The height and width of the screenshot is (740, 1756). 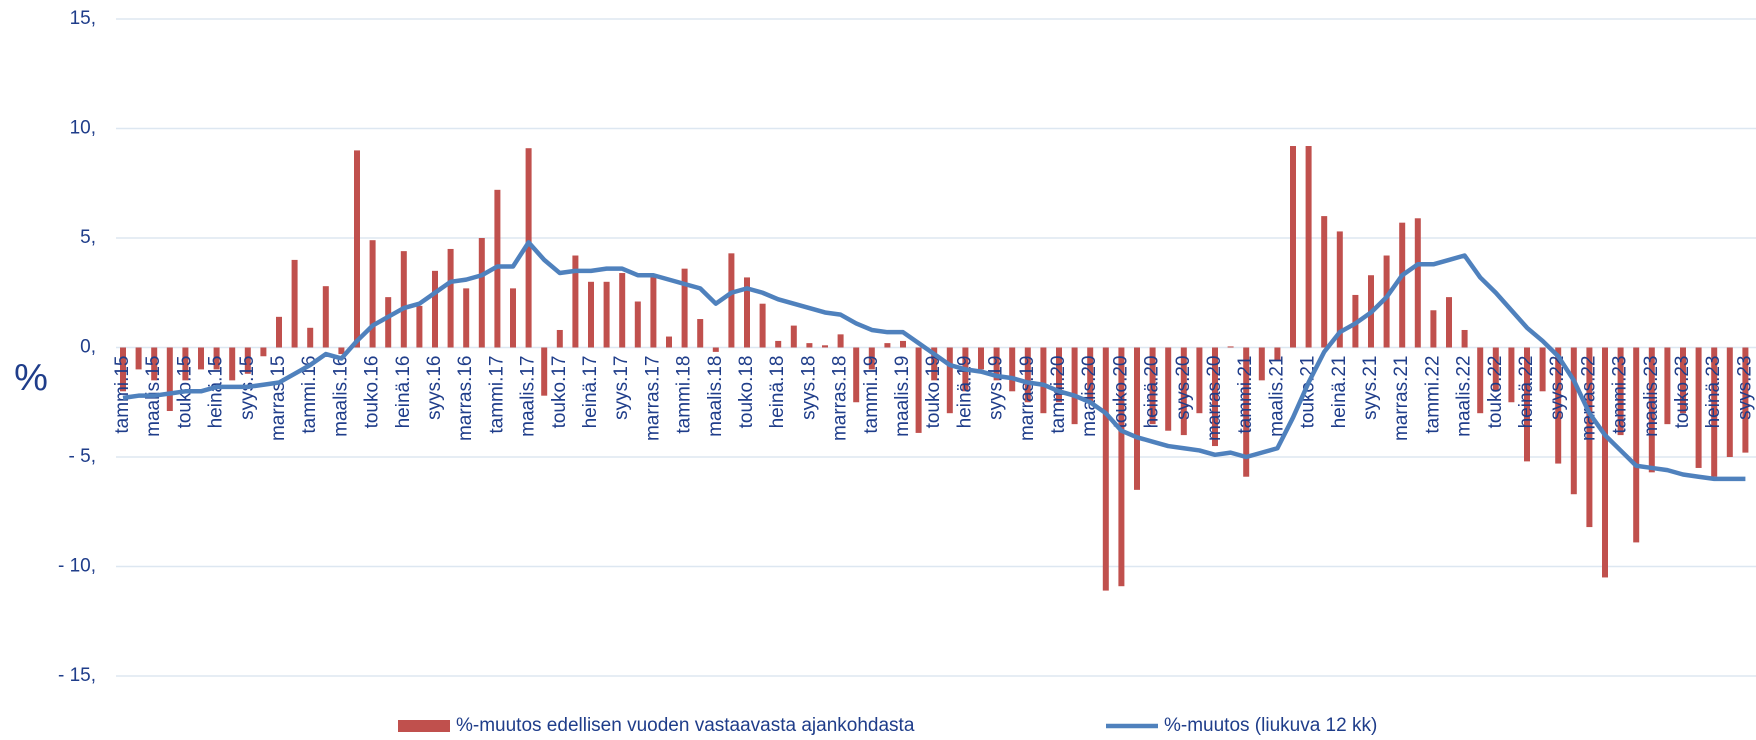 I want to click on x-tick-label: maalis.23, so click(x=1651, y=396).